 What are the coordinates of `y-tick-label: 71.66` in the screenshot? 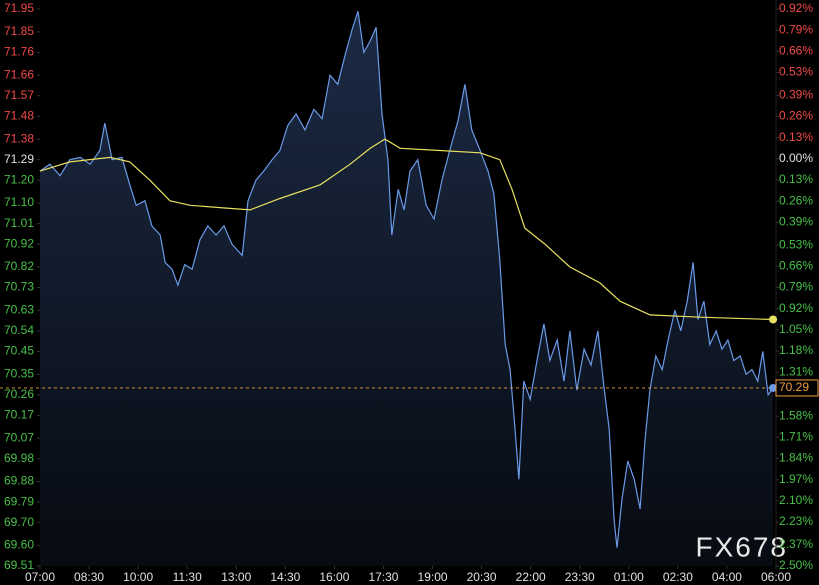 It's located at (19, 74).